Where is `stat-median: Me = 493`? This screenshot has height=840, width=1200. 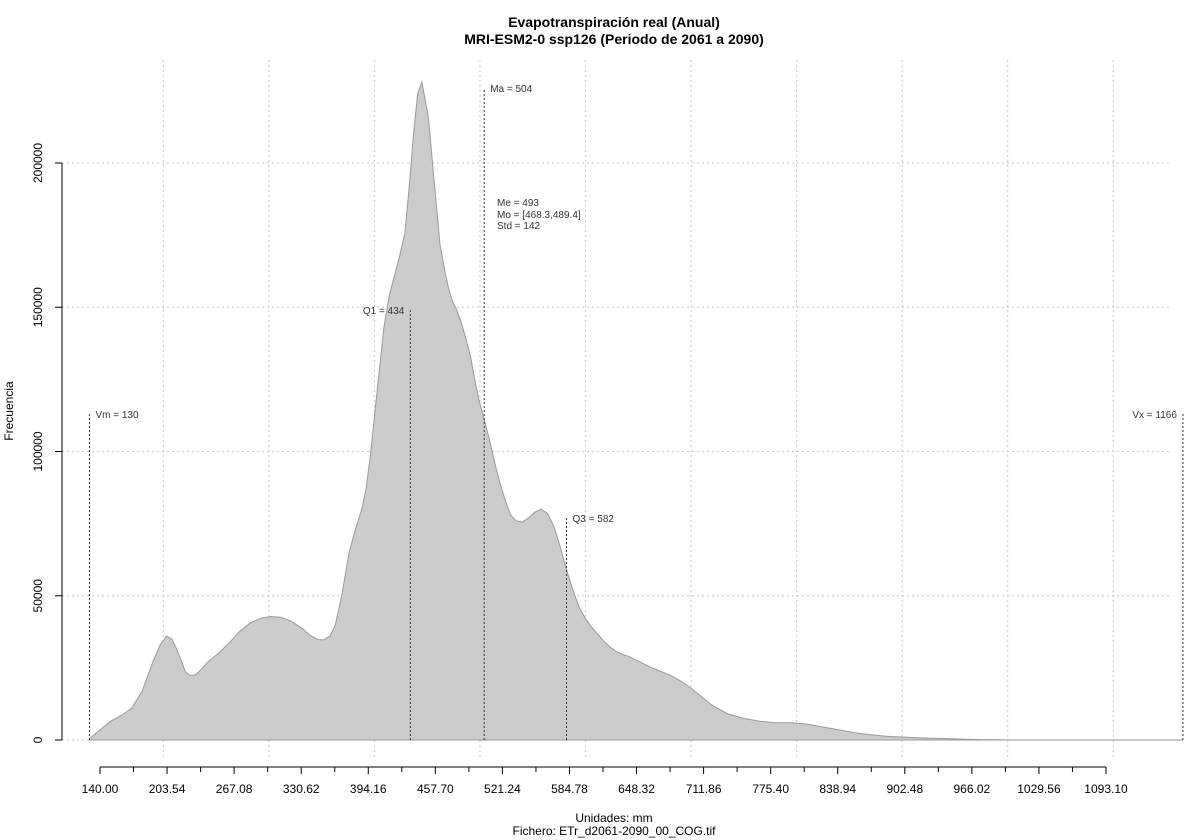
stat-median: Me = 493 is located at coordinates (518, 203).